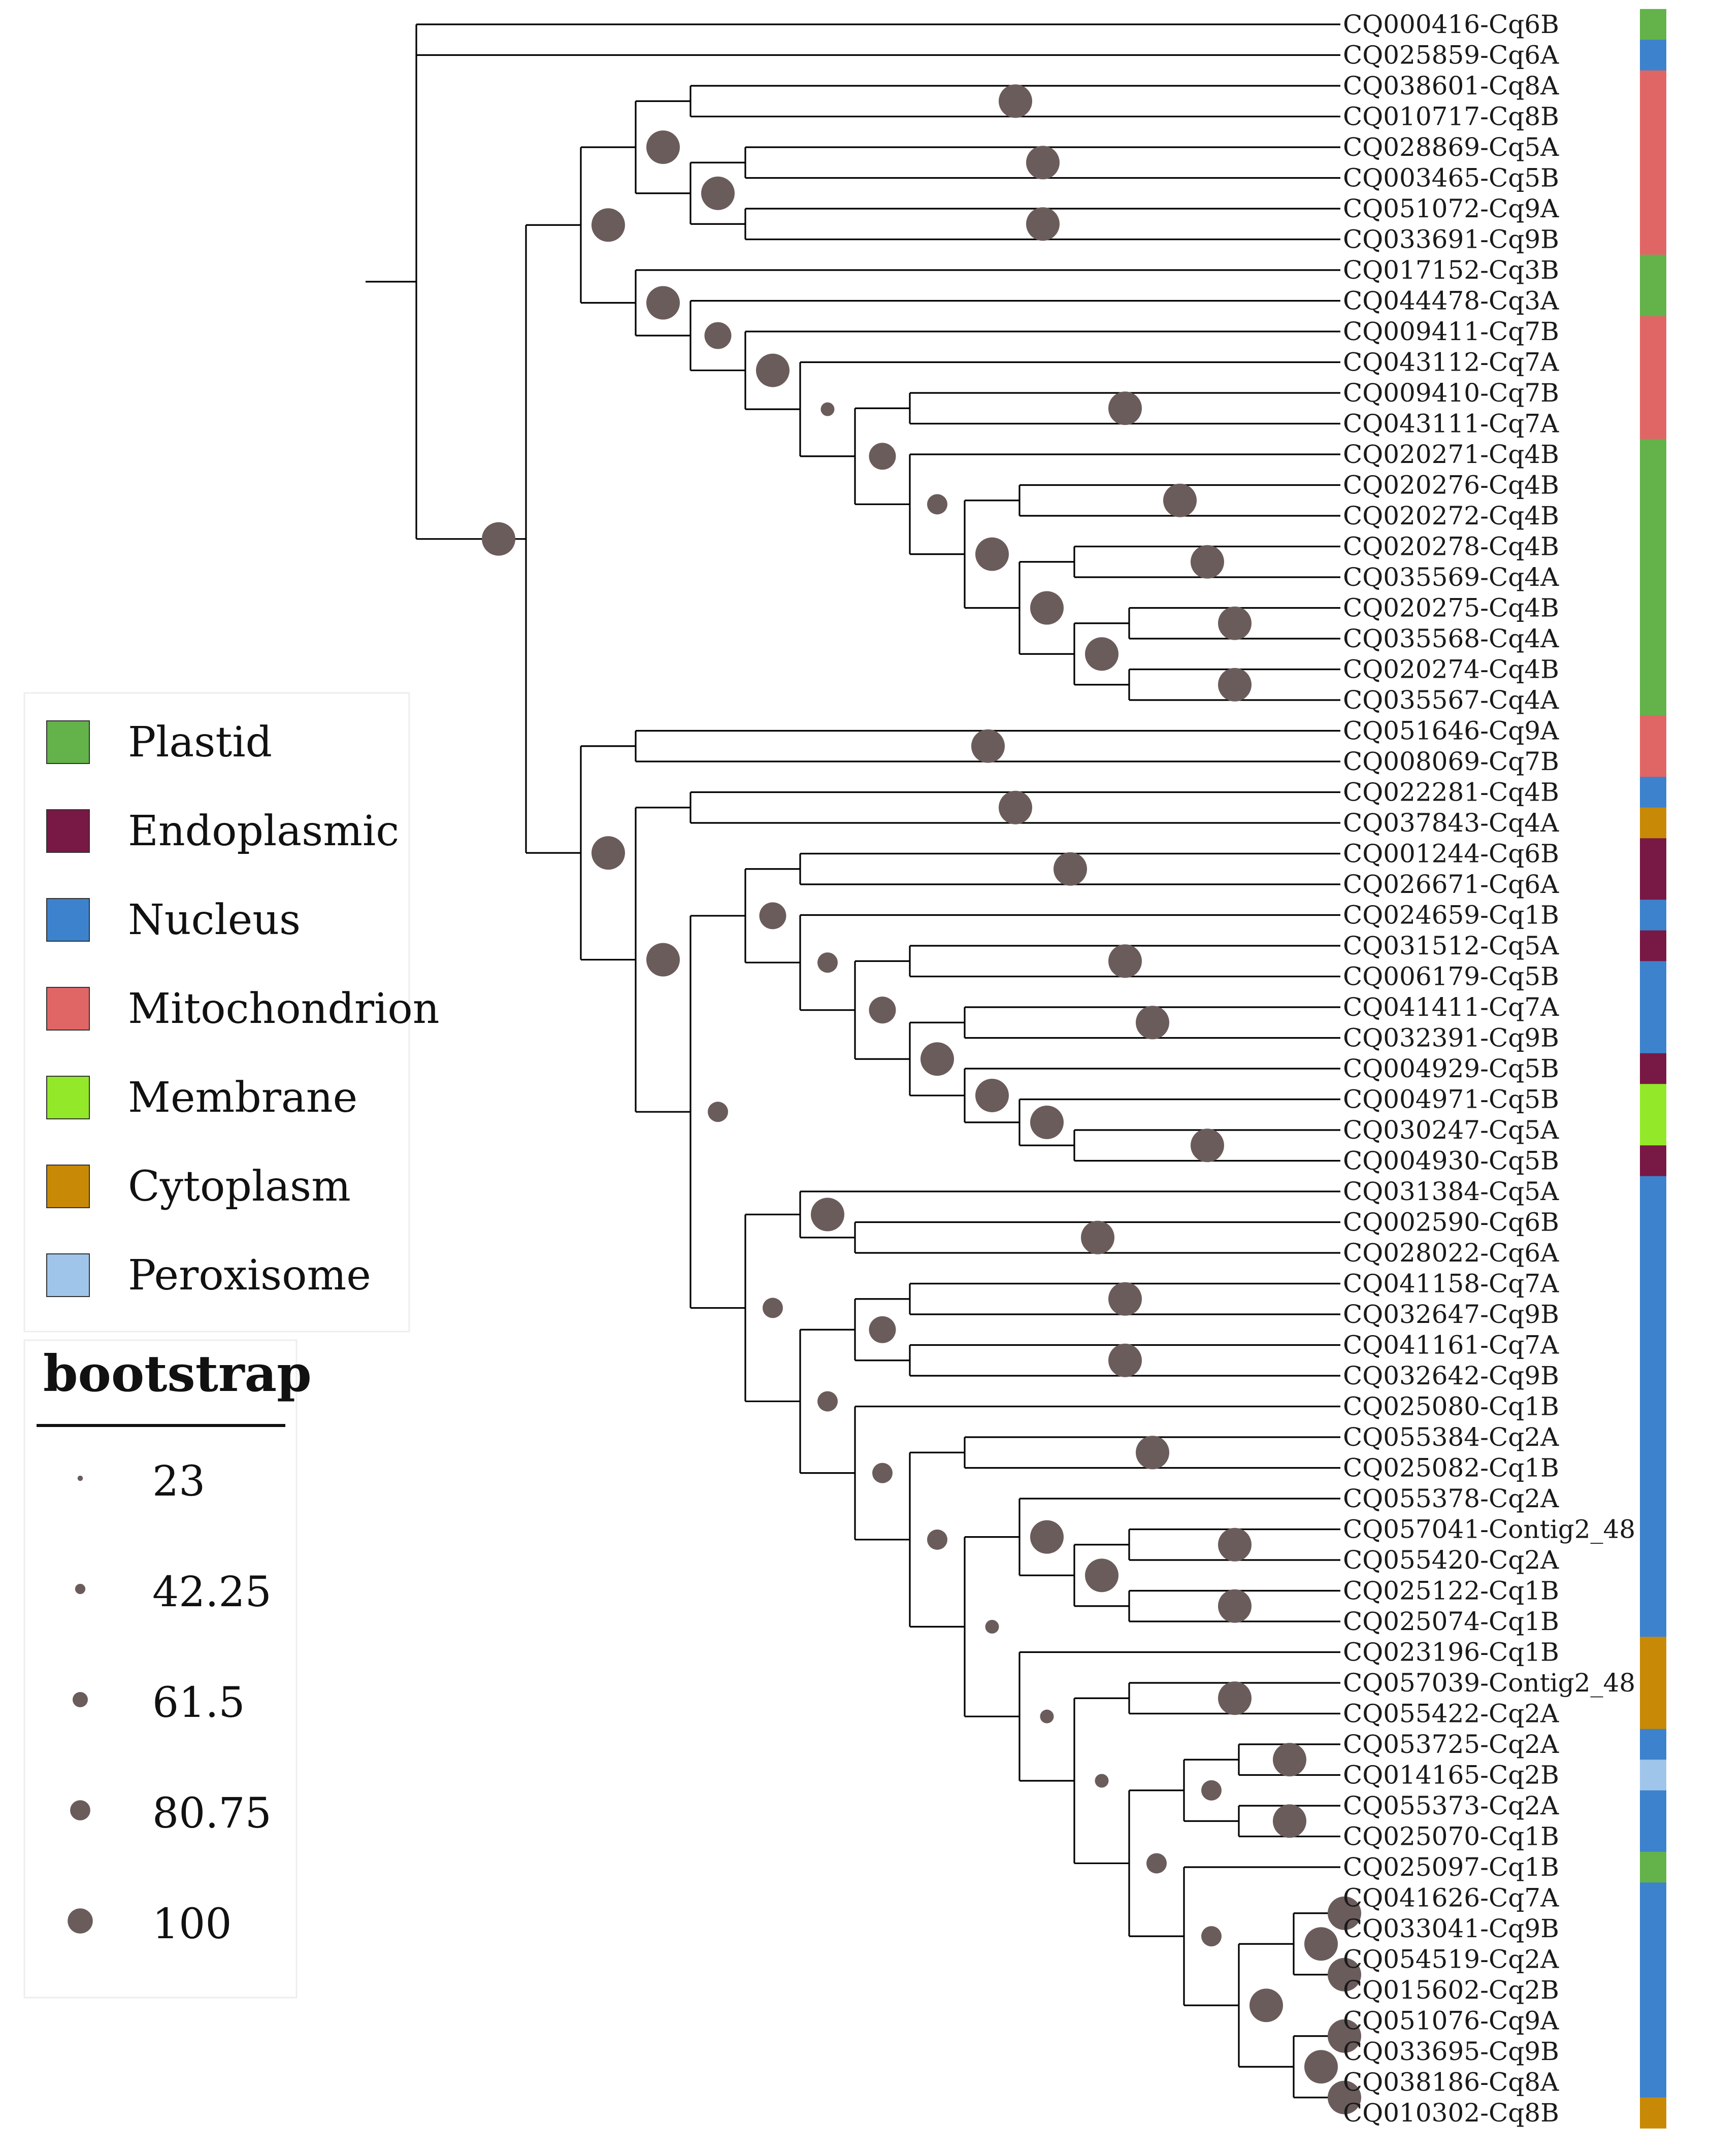 This screenshot has width=1711, height=2156. Describe the element at coordinates (1451, 116) in the screenshot. I see `leaf-label: CQ010717-Cq8B` at that location.